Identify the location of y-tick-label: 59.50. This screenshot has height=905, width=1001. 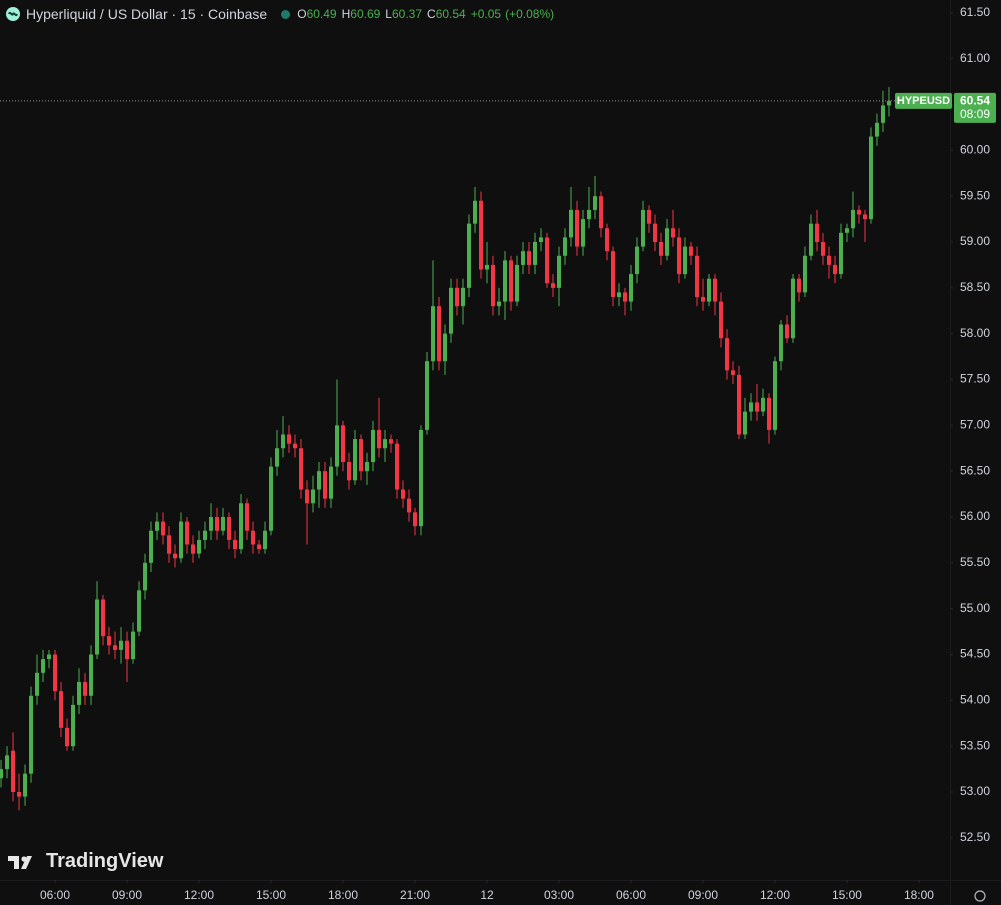
(975, 195).